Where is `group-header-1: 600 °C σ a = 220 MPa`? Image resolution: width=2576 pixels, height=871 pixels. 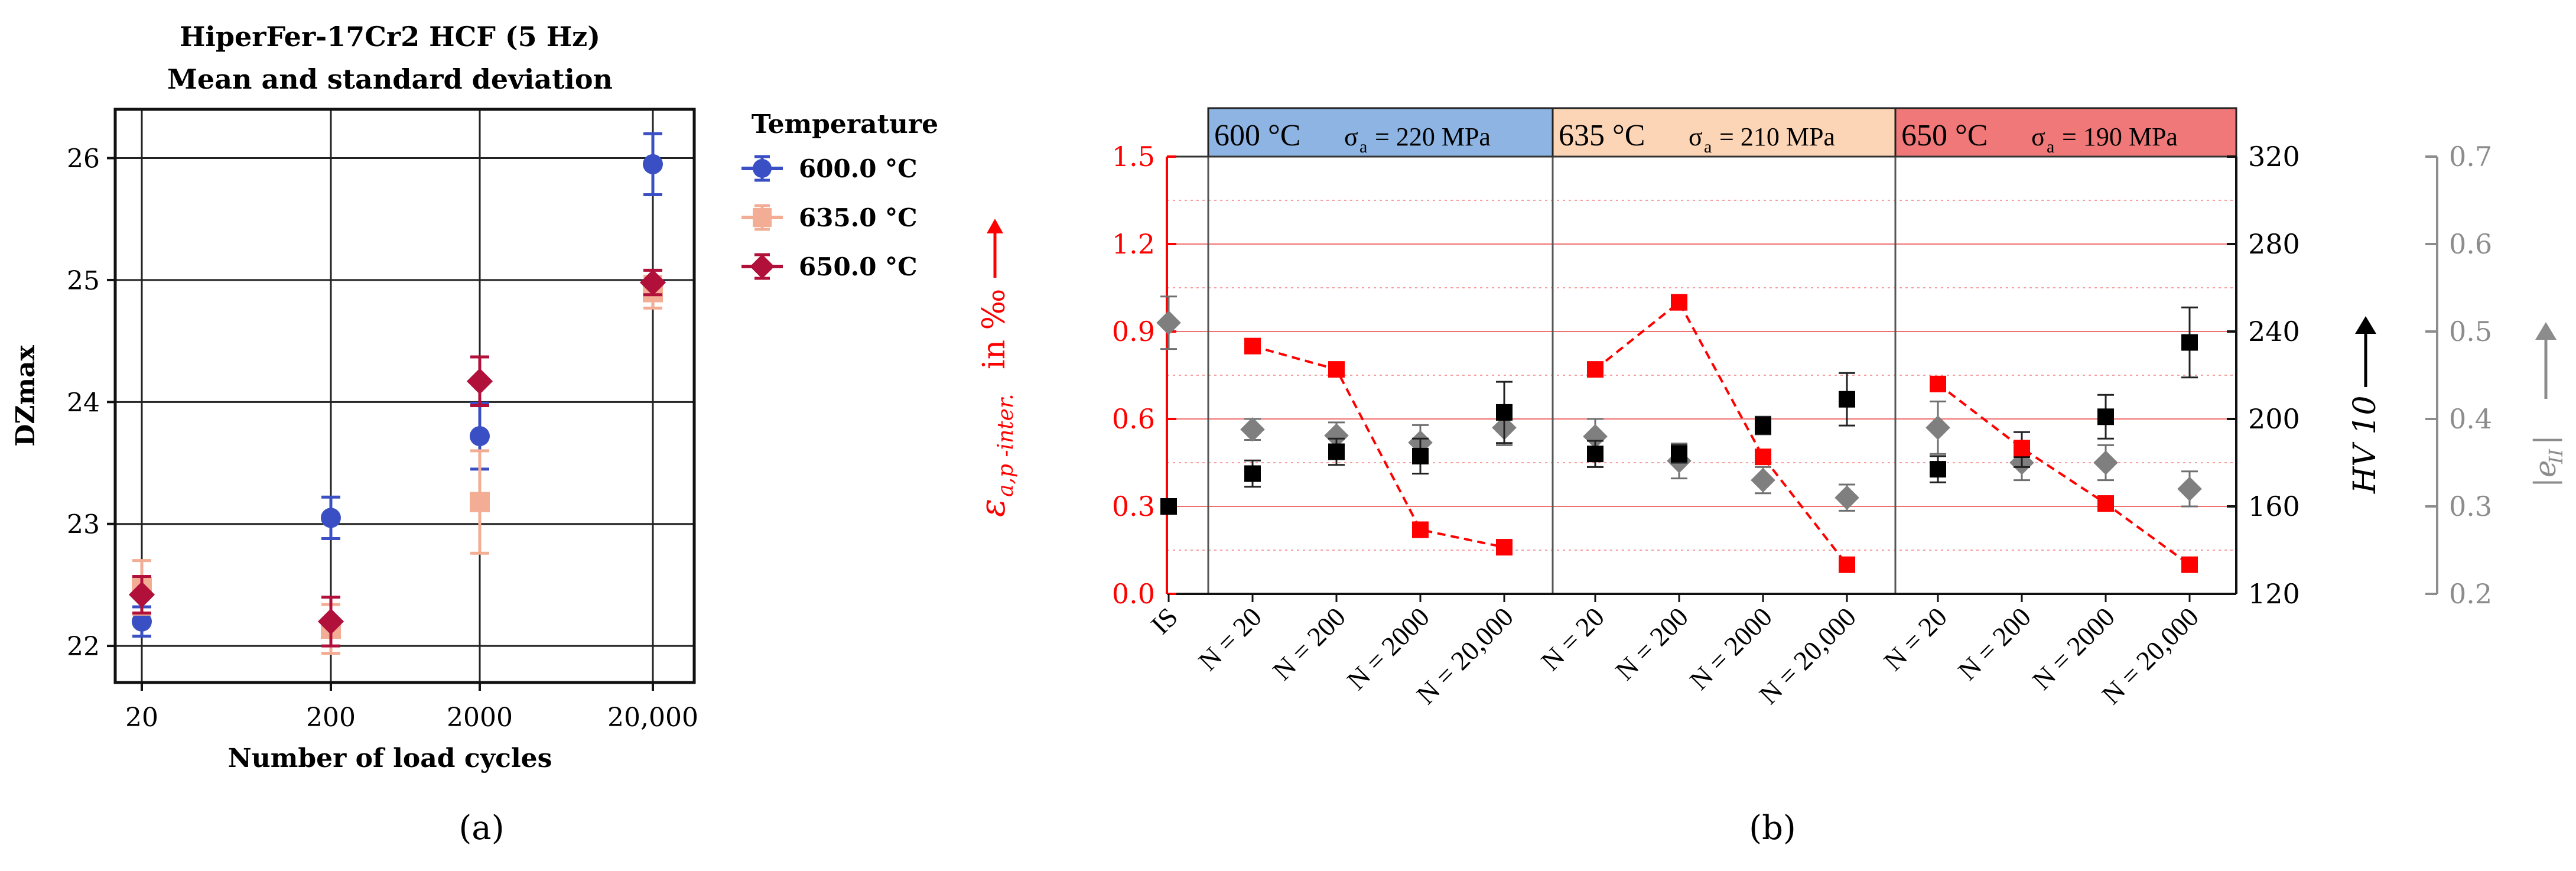 group-header-1: 600 °C σ a = 220 MPa is located at coordinates (1381, 132).